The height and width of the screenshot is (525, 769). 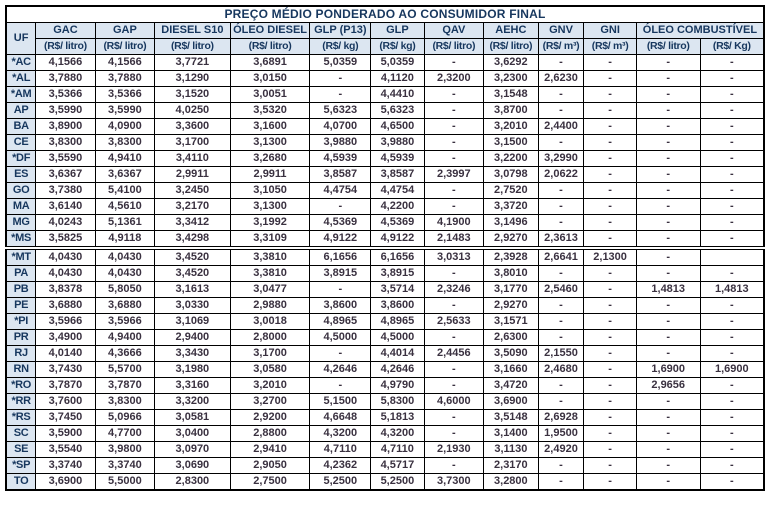 I want to click on value-cell: 3,0477, so click(x=270, y=289).